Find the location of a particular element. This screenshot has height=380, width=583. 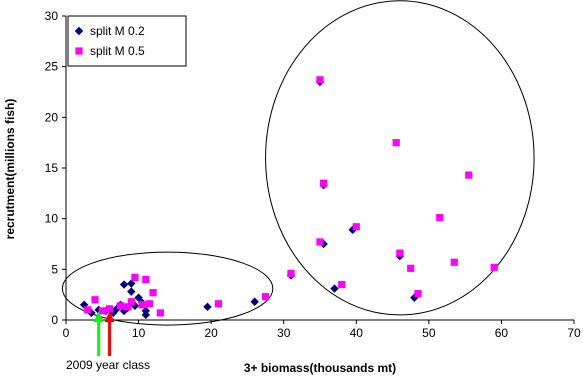

x-tick-label: 60 is located at coordinates (502, 333).